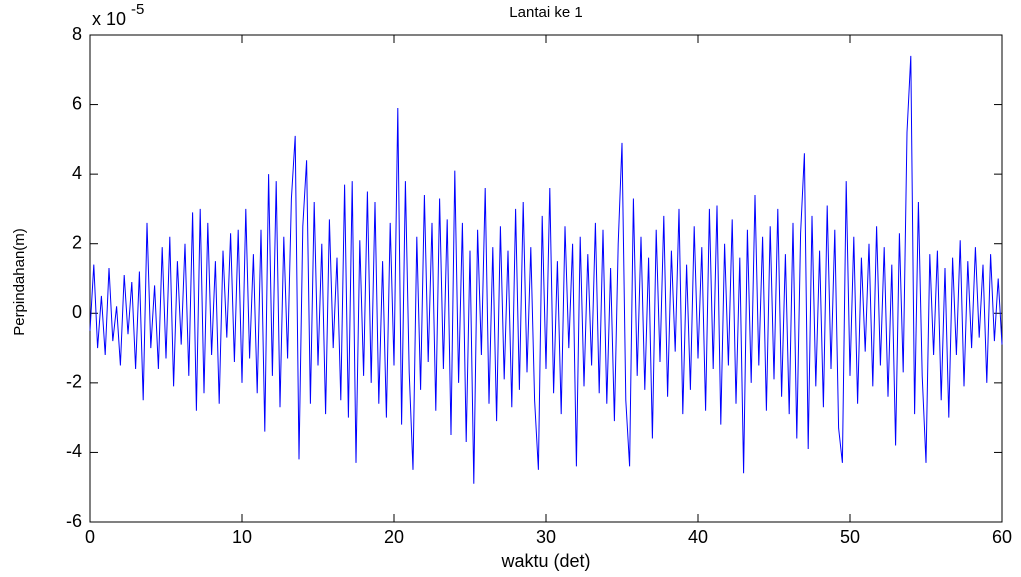 This screenshot has height=577, width=1021. I want to click on y-multiplier: x 10, so click(109, 19).